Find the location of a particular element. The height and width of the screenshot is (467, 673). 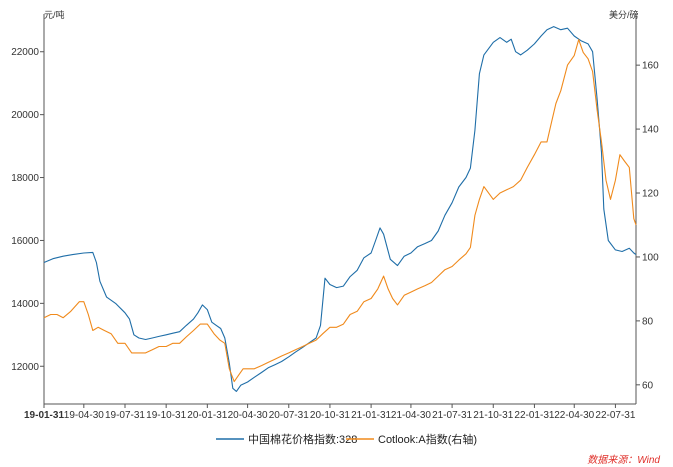

y-right-tick-label: 60 is located at coordinates (648, 385).